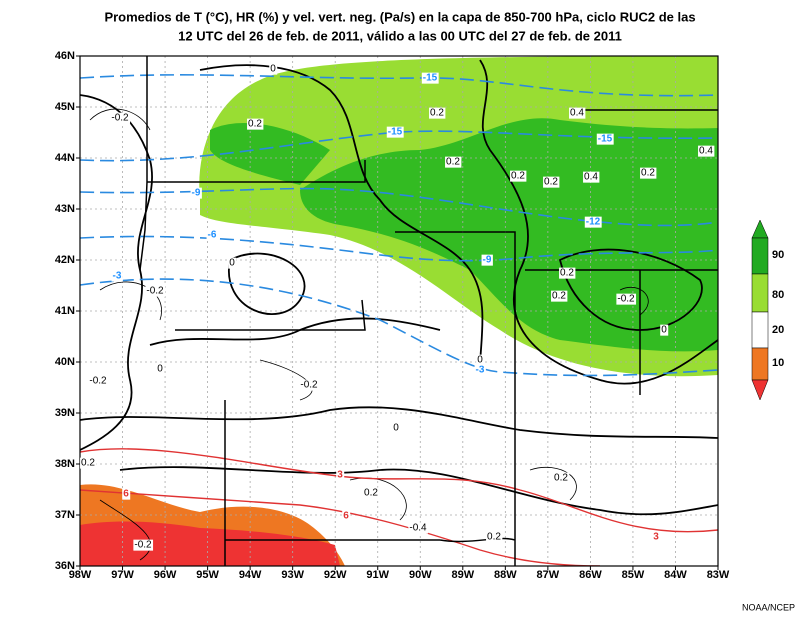  I want to click on y-tick-label: 43N, so click(65, 209).